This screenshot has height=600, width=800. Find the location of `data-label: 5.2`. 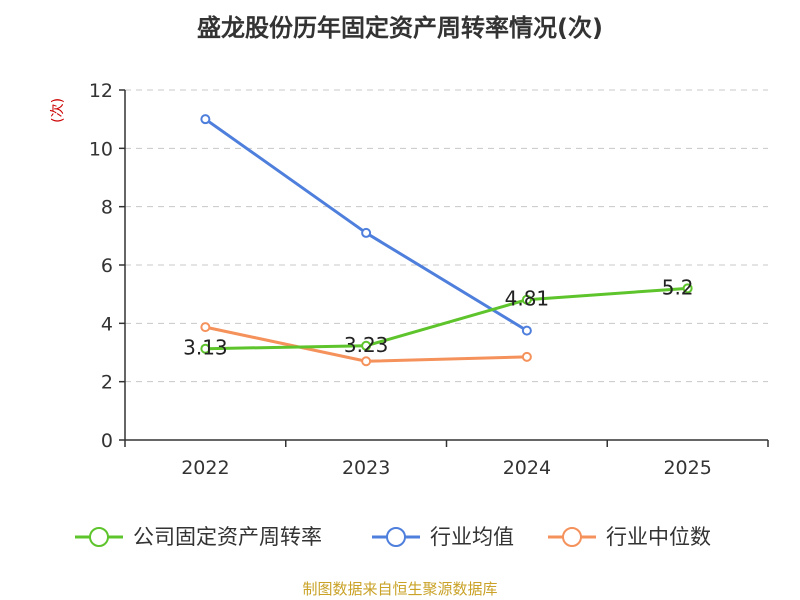

data-label: 5.2 is located at coordinates (678, 287).